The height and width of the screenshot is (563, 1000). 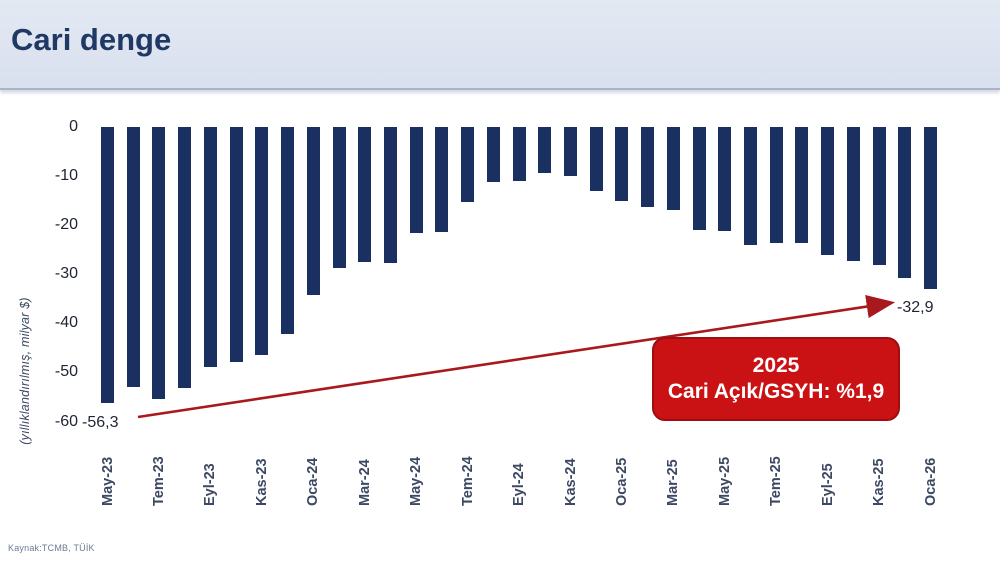 I want to click on x-tick-label: Mar-25, so click(x=673, y=482).